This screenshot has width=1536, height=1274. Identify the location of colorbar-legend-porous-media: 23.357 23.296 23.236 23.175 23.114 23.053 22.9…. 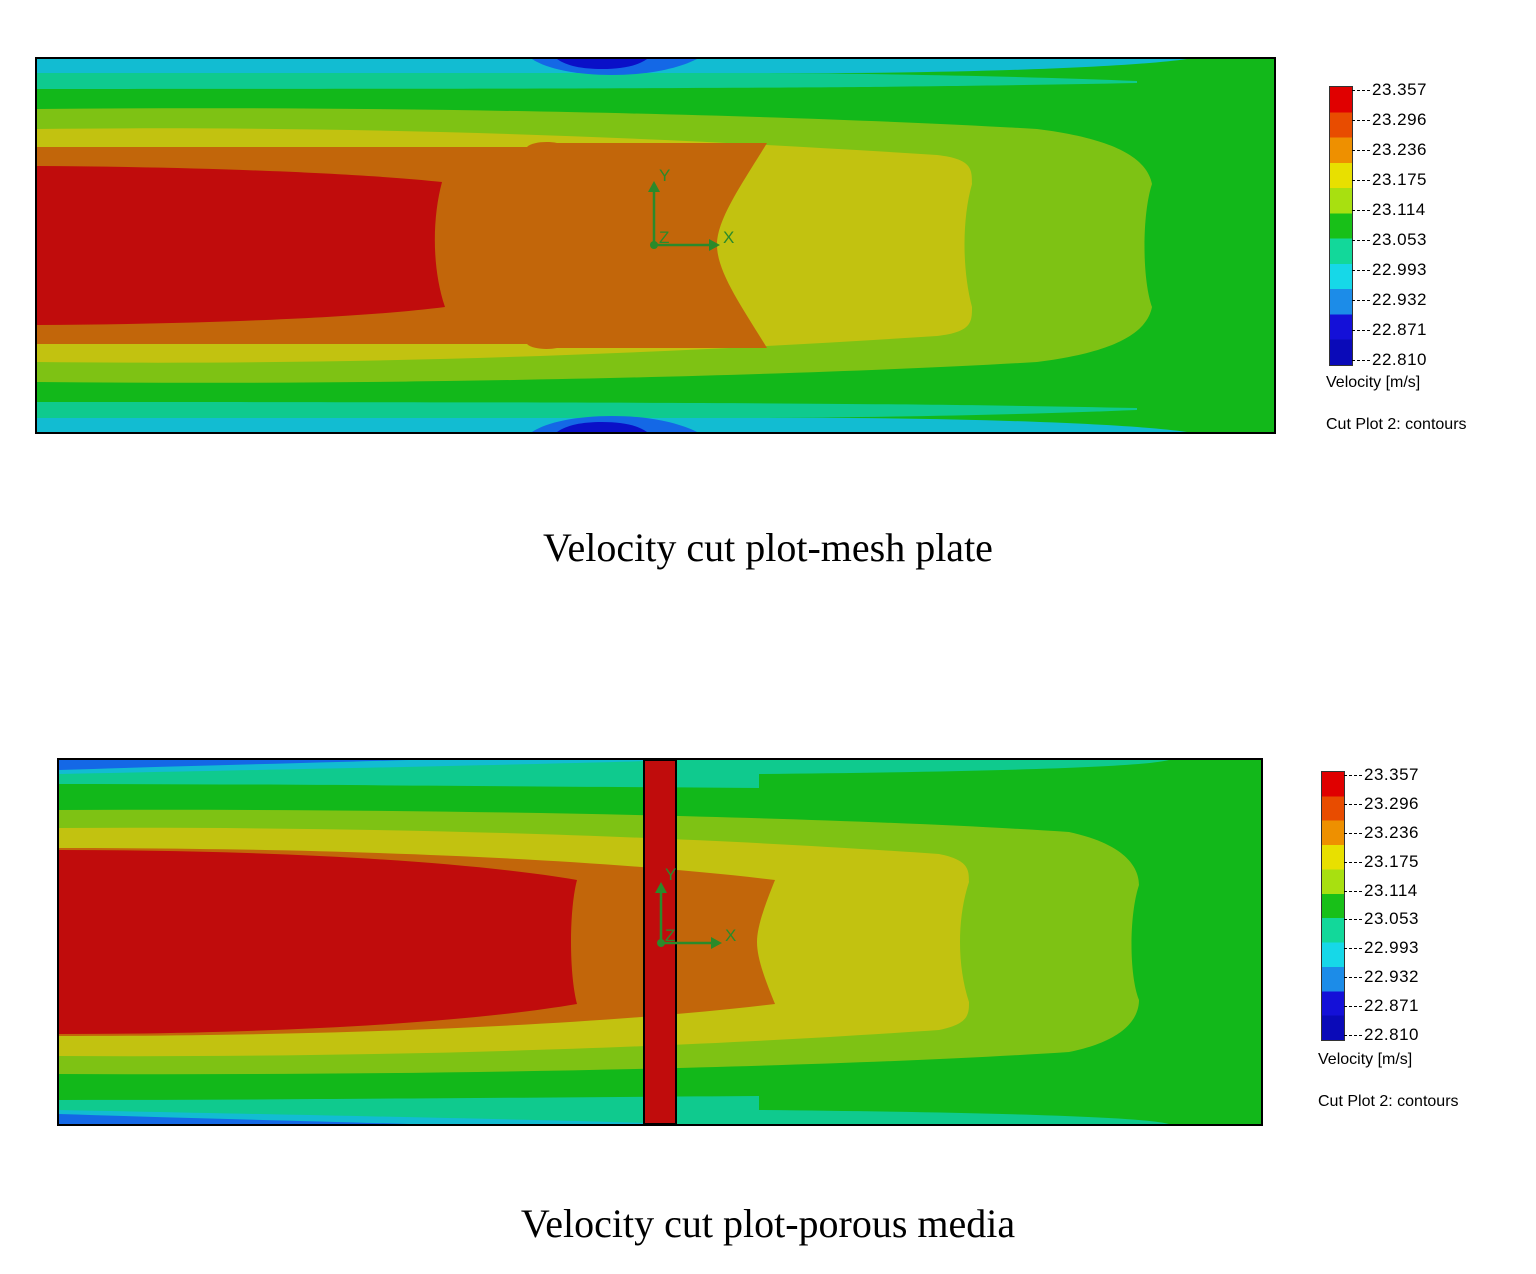
(1418, 948).